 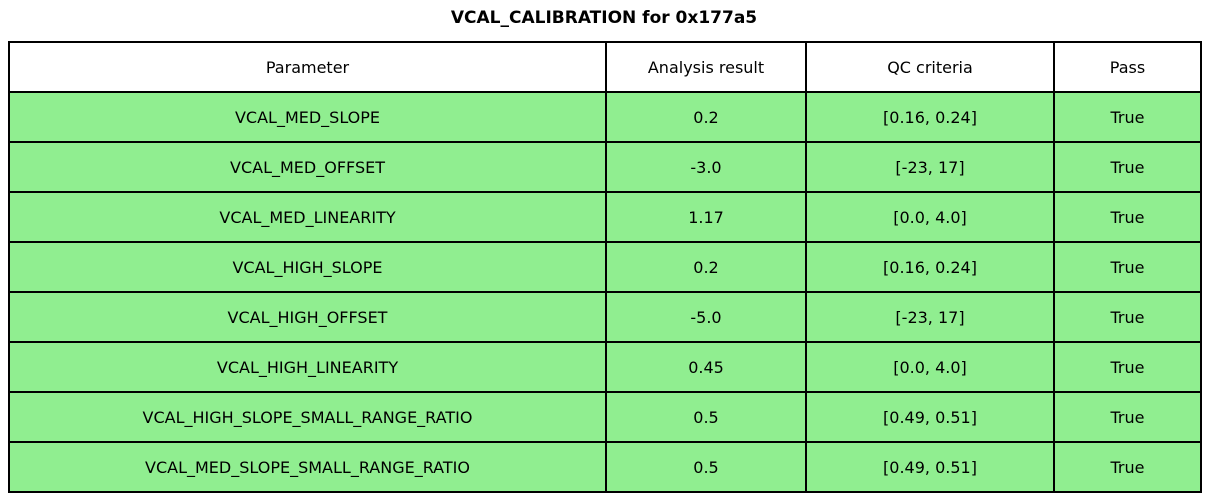 I want to click on cell-parameter: VCAL_HIGH_LINEARITY, so click(x=307, y=367).